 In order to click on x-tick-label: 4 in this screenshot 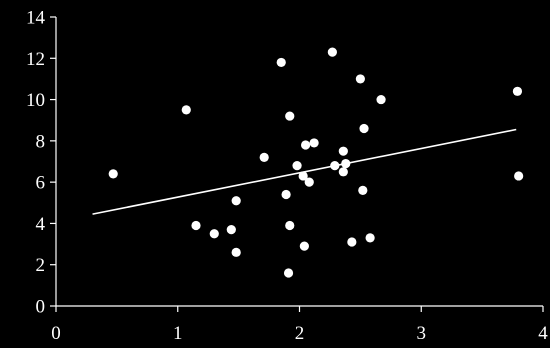, I will do `click(543, 333)`.